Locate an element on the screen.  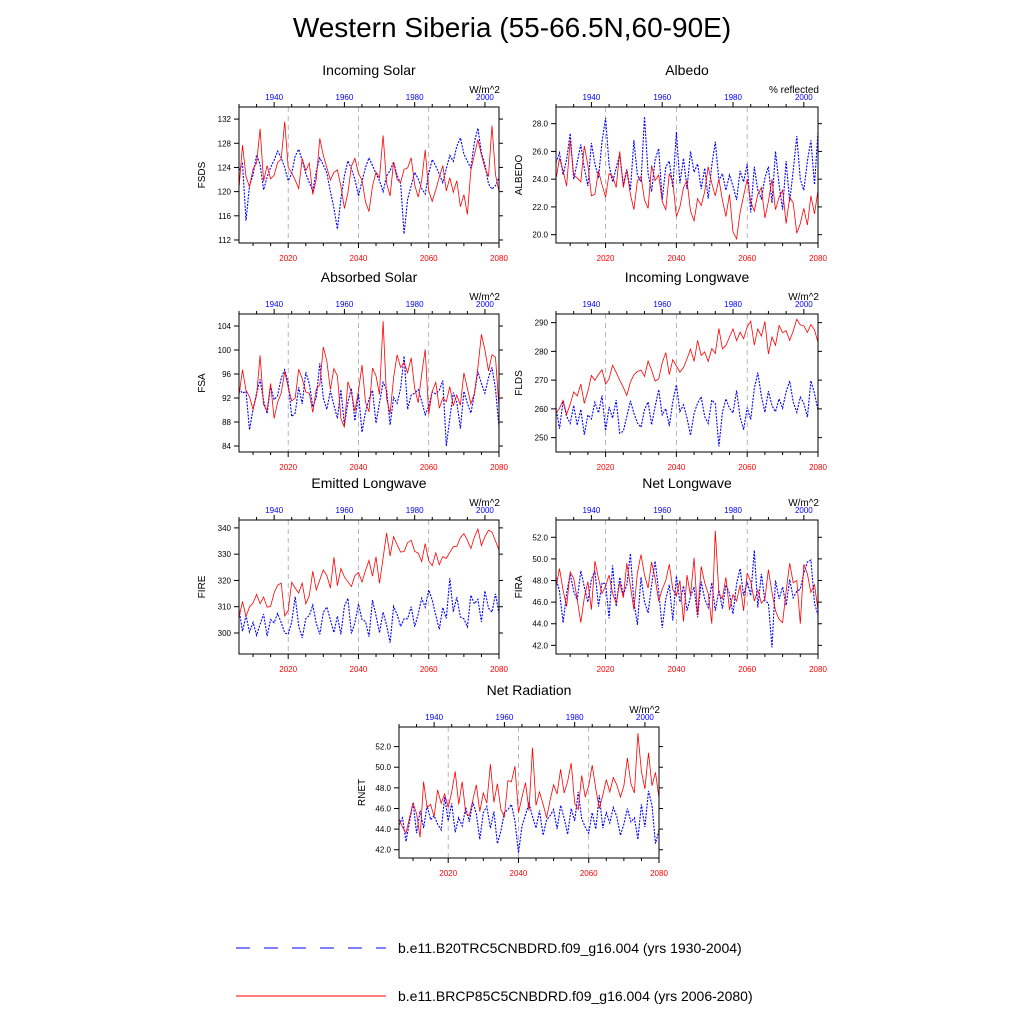
y-tick-label: 260 is located at coordinates (542, 409).